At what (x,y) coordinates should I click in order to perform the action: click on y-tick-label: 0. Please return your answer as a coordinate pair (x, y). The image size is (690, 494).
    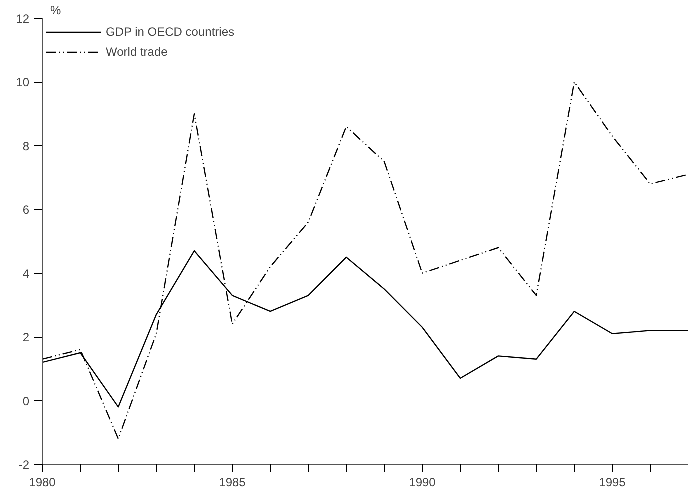
    Looking at the image, I should click on (26, 401).